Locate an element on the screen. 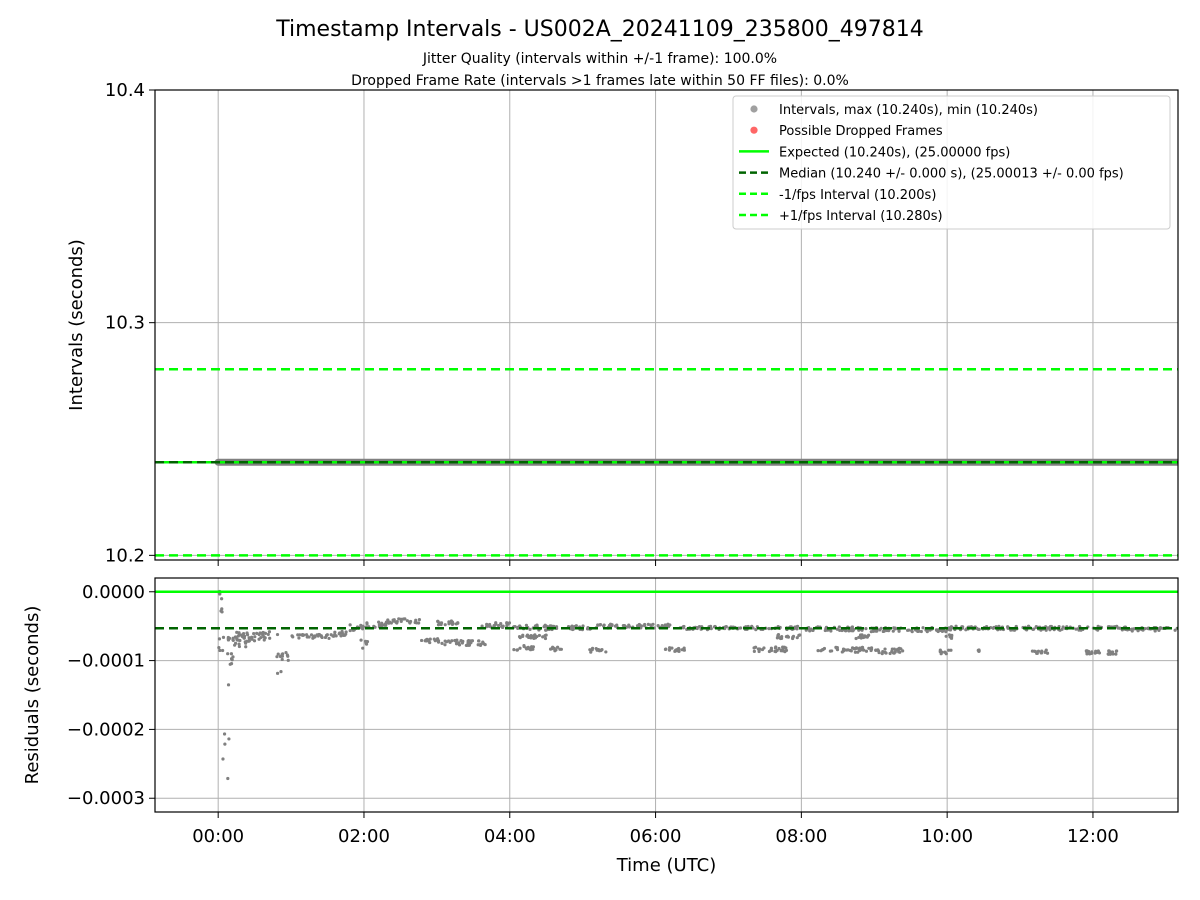 The width and height of the screenshot is (1200, 900). residuals-y-axis-label: Residuals (seconds) is located at coordinates (32, 695).